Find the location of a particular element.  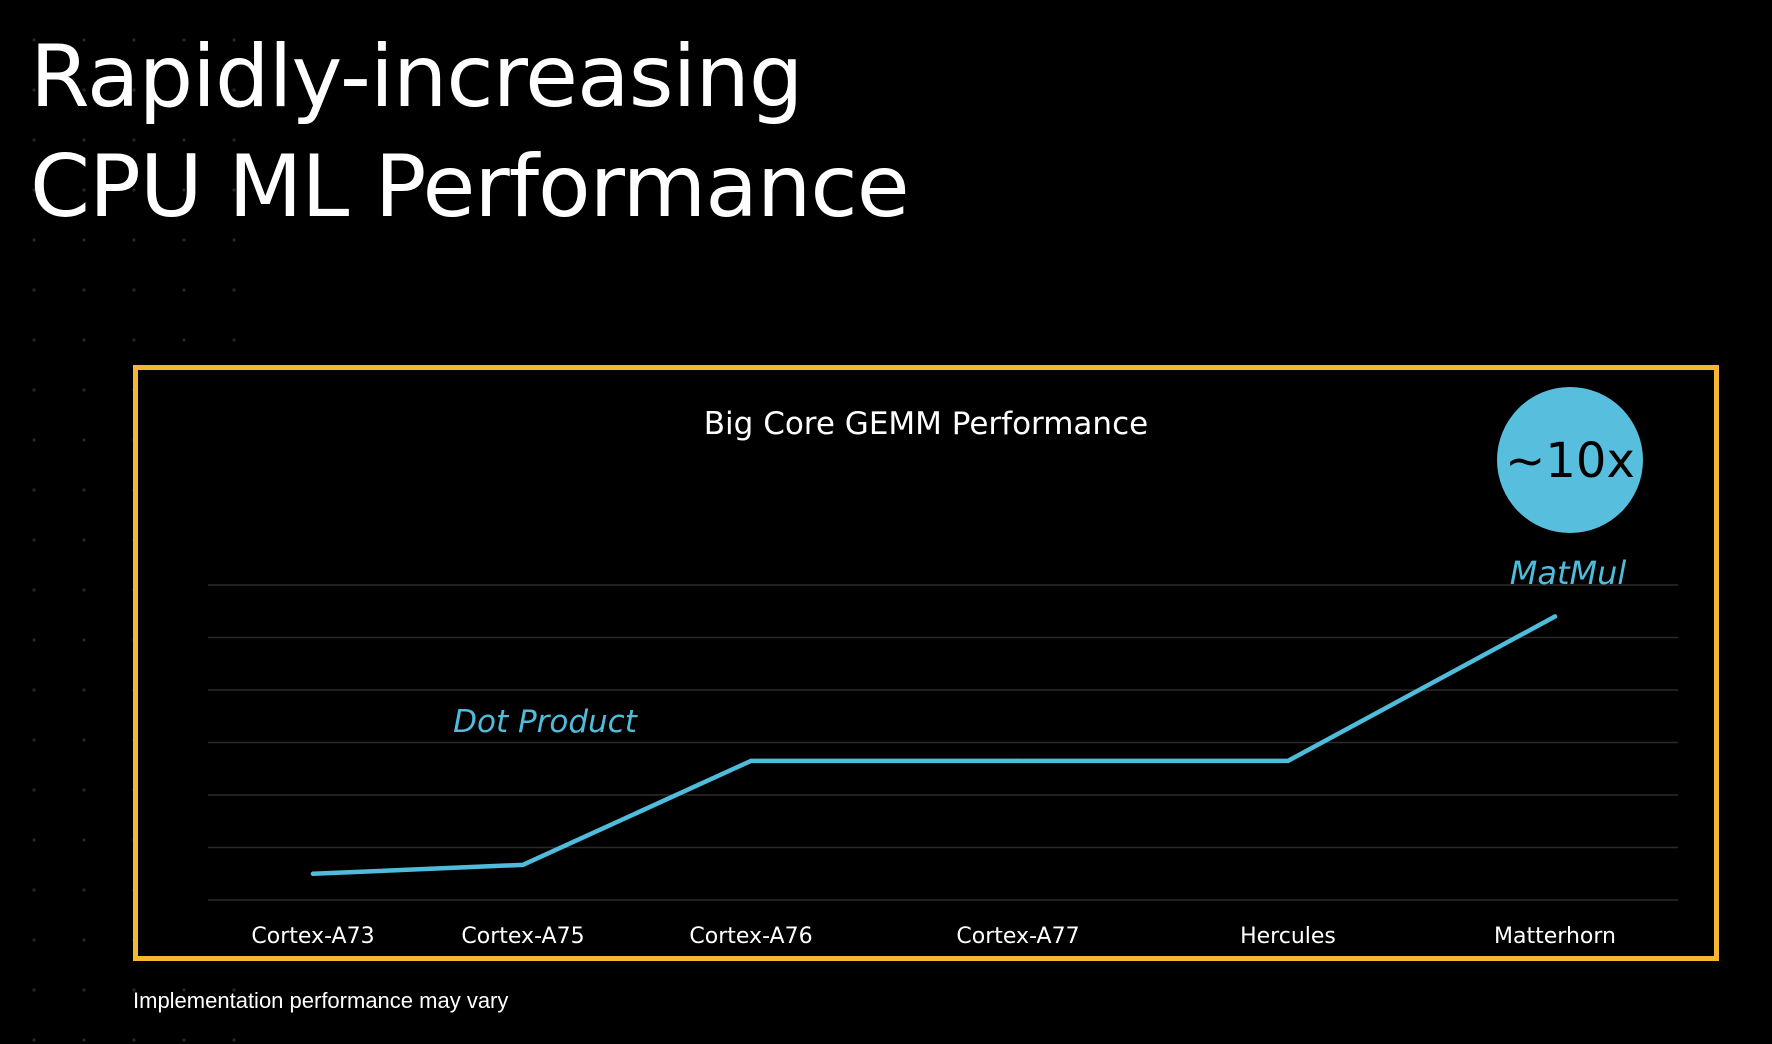

x-tick-label: Cortex-A75 is located at coordinates (522, 936).